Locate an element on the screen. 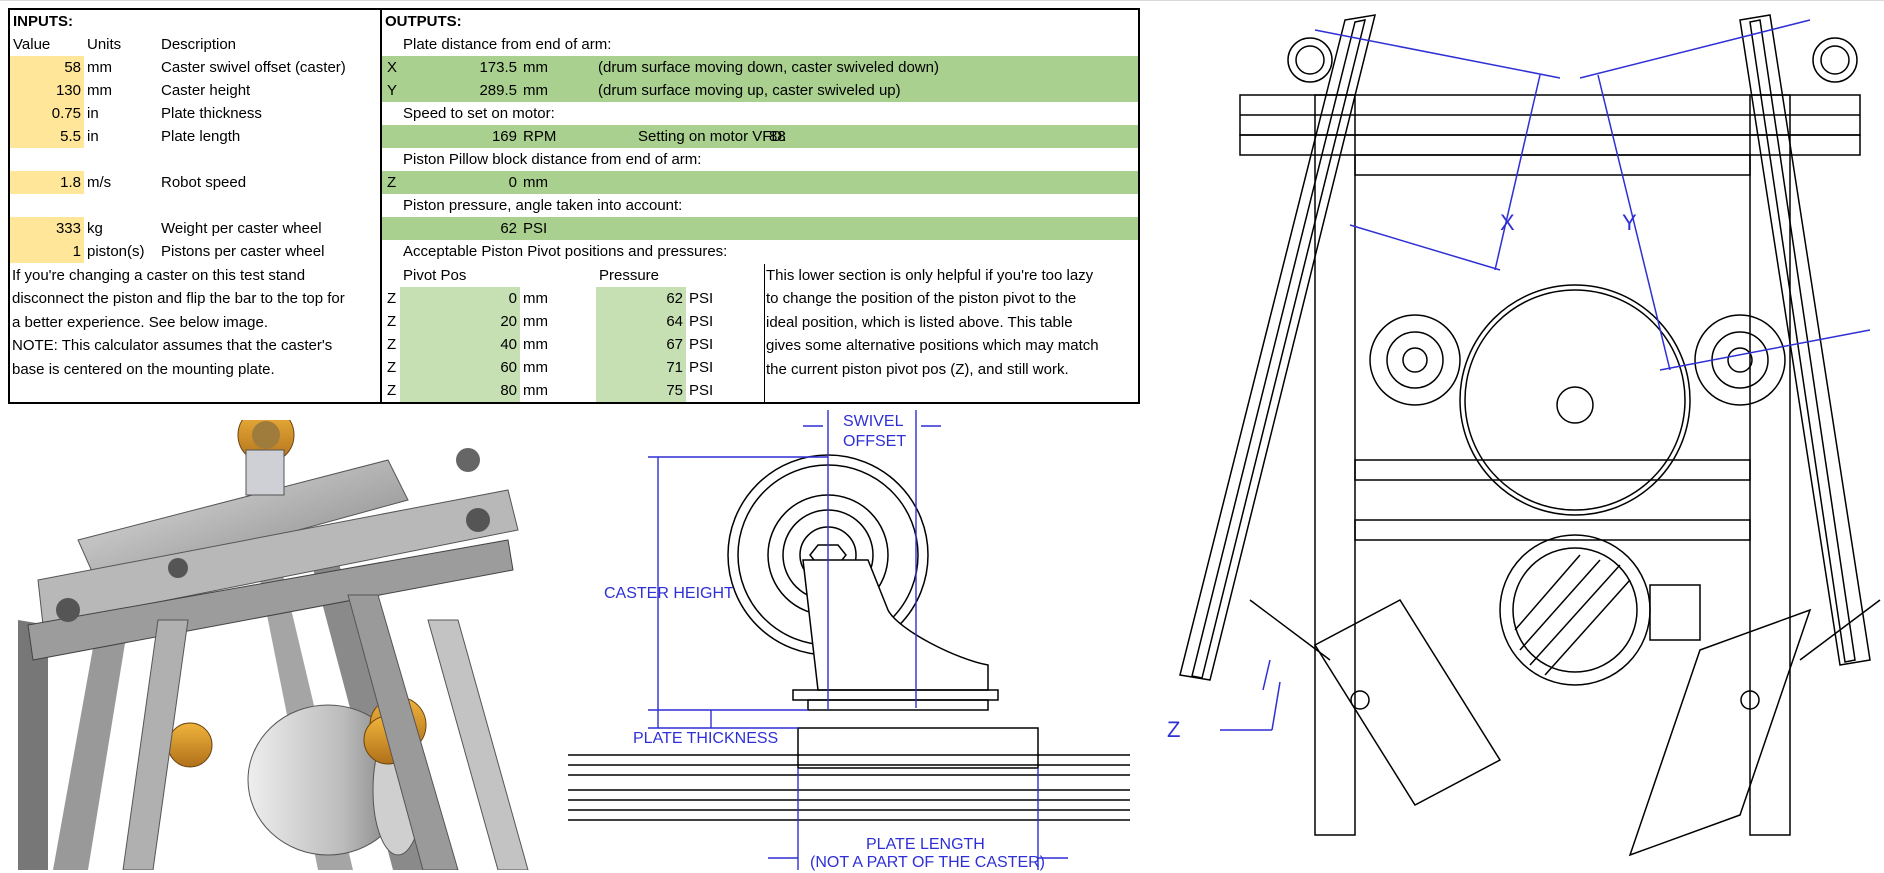 This screenshot has height=873, width=1884. axis-z-label: Z is located at coordinates (392, 182).